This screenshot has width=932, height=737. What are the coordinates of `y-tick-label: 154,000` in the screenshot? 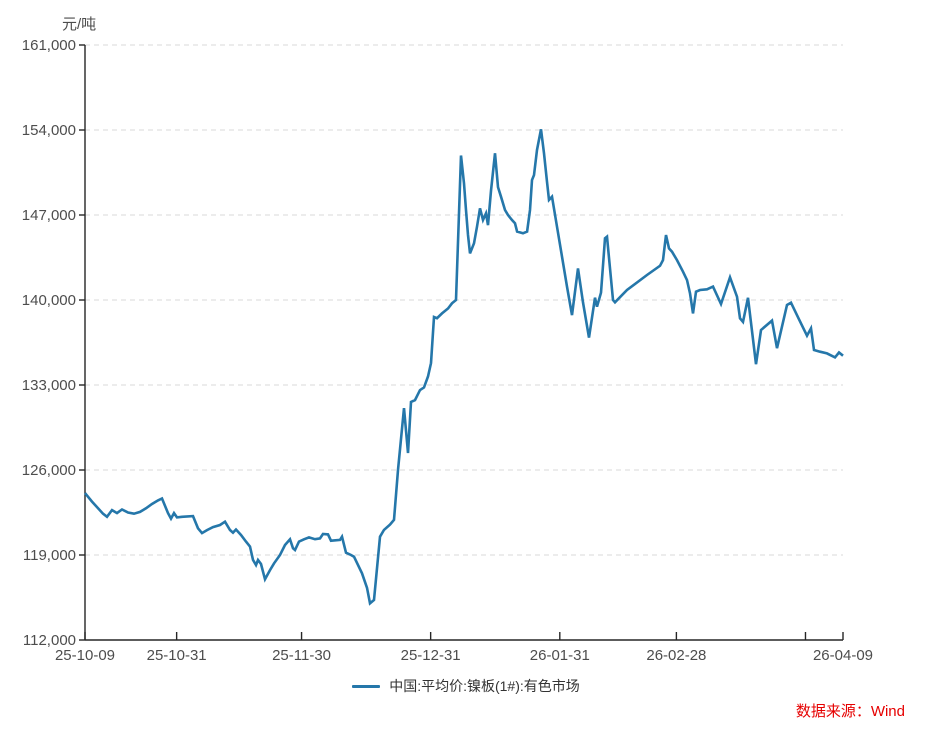 It's located at (49, 130).